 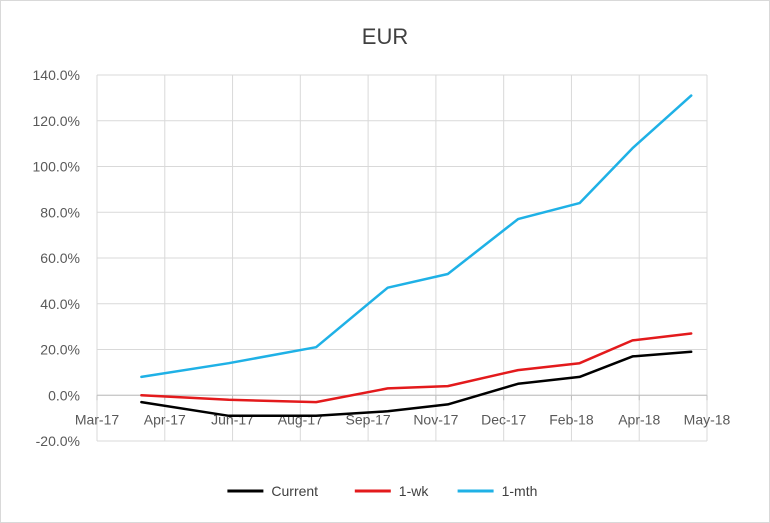 What do you see at coordinates (165, 419) in the screenshot?
I see `x-tick-label: Apr-17` at bounding box center [165, 419].